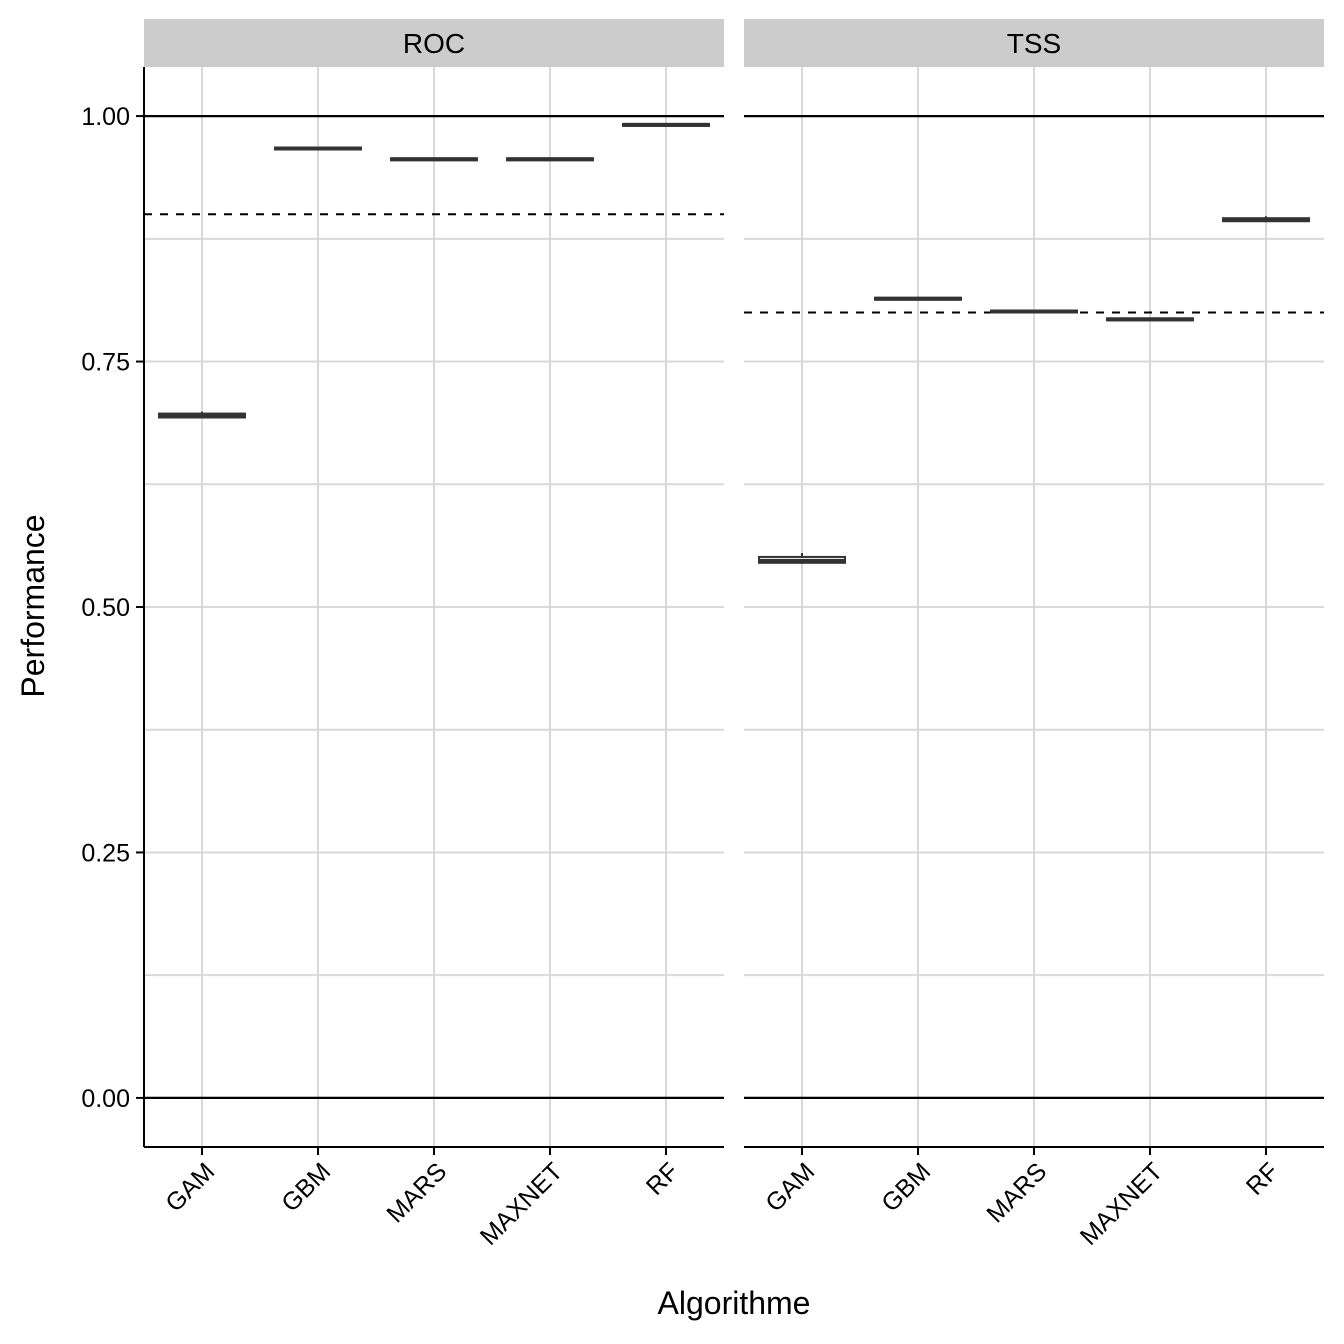 The image size is (1344, 1344). Describe the element at coordinates (105, 1099) in the screenshot. I see `y-tick-label: 0.00` at that location.